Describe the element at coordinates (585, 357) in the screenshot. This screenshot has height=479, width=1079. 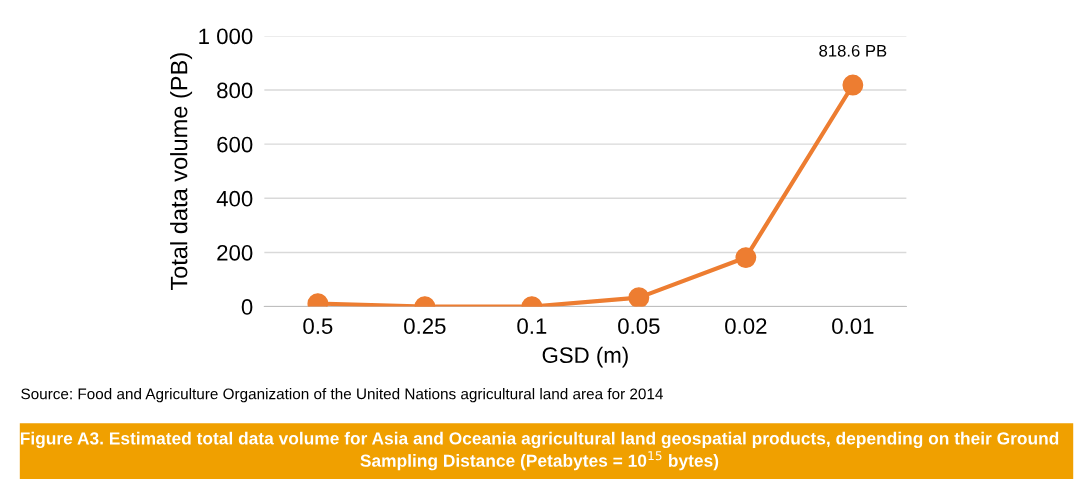
I see `x-axis-title: GSD (m)` at that location.